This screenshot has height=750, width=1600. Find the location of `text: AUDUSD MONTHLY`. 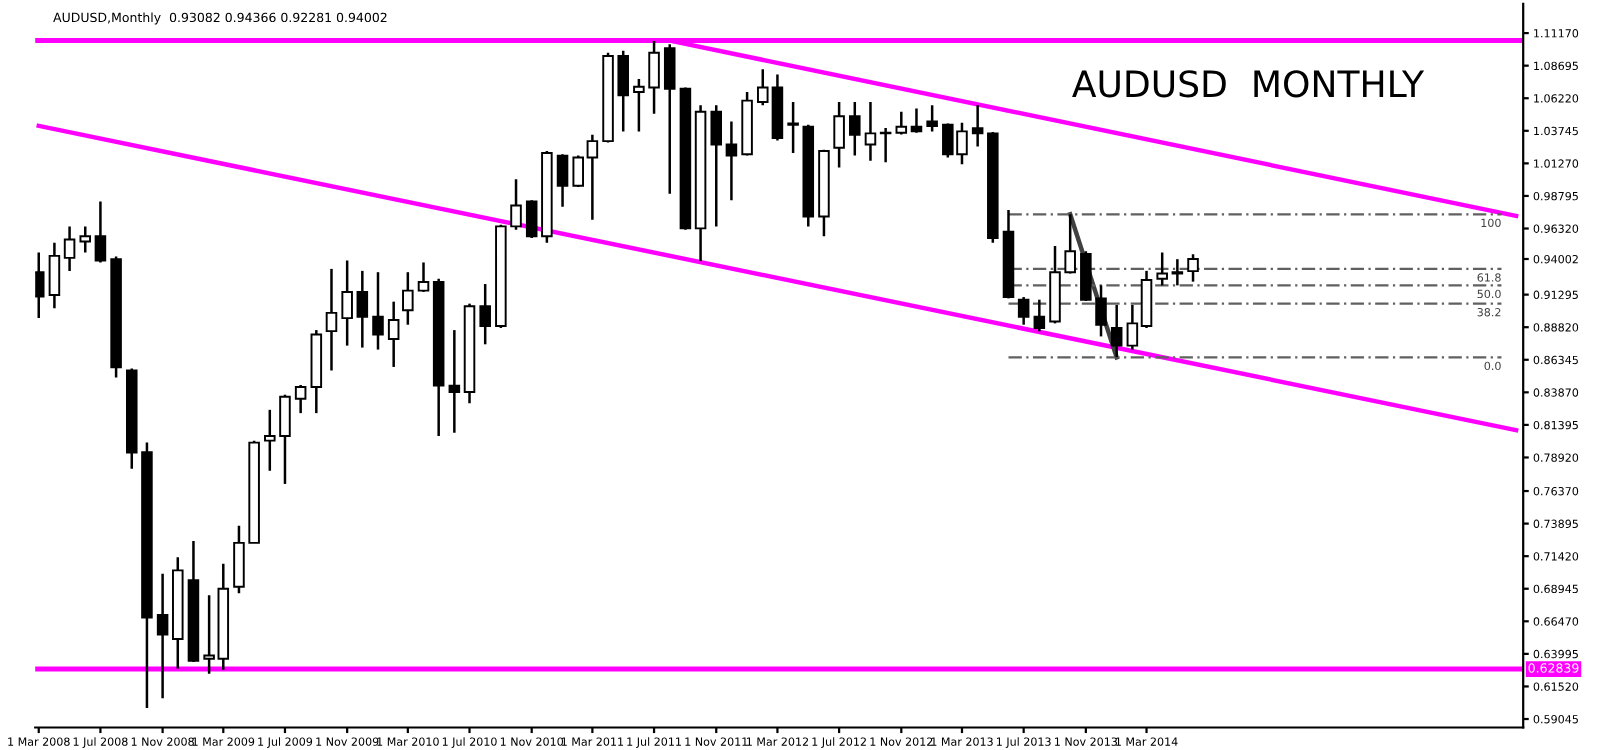

text: AUDUSD MONTHLY is located at coordinates (1248, 84).